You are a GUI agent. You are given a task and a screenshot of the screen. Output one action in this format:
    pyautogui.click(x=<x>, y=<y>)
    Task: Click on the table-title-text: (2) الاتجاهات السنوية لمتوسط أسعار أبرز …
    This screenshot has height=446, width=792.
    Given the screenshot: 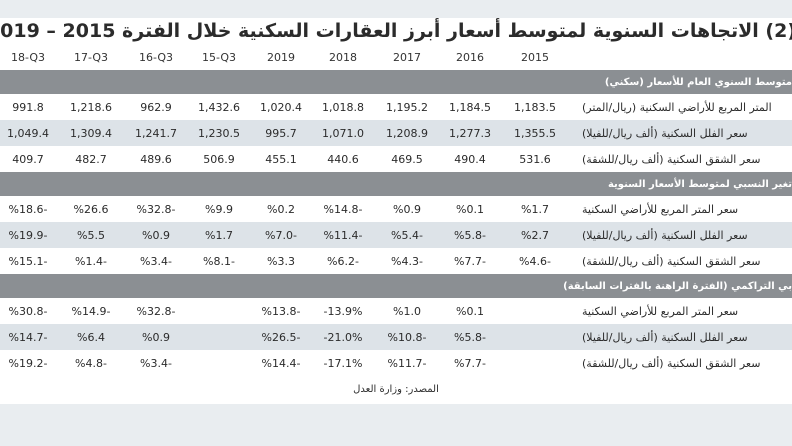 What is the action you would take?
    pyautogui.click(x=396, y=31)
    